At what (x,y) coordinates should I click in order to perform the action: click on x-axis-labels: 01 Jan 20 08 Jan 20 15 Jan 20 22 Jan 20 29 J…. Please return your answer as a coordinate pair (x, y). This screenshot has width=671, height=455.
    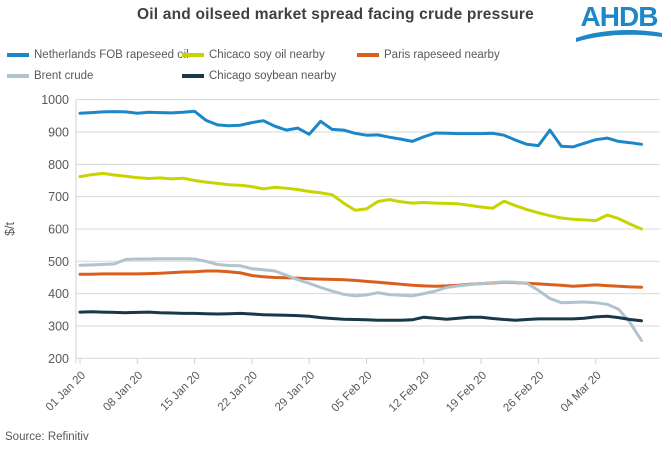
    Looking at the image, I should click on (324, 391).